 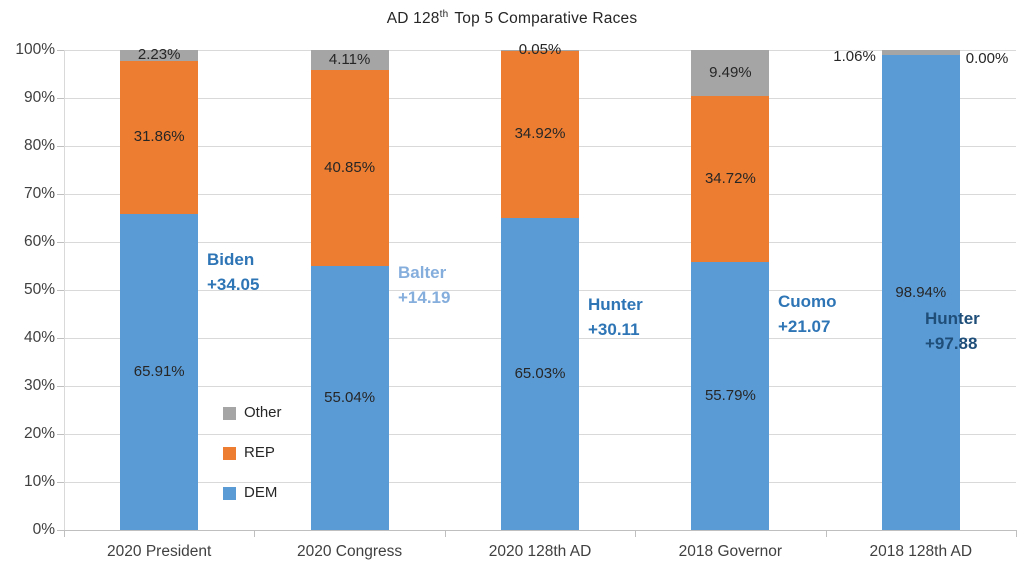 I want to click on data-label-dem: 65.91%, so click(x=159, y=371).